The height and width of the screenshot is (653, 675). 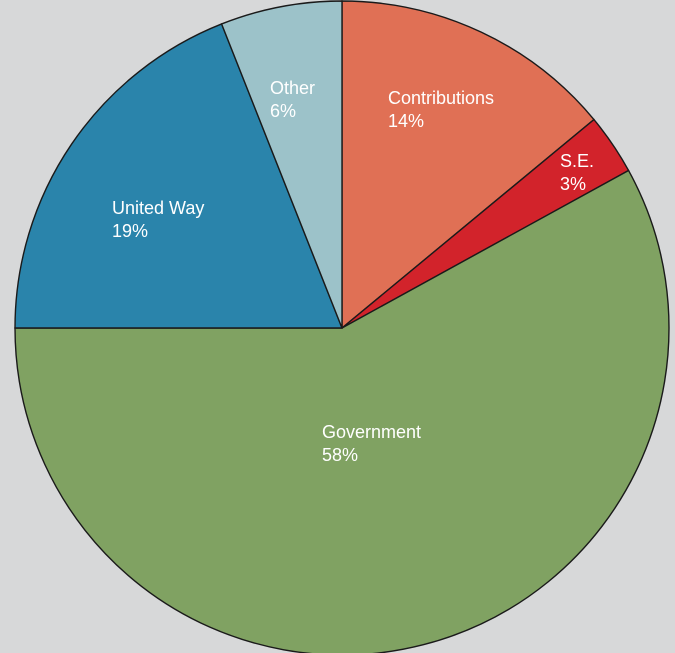 I want to click on slice-label-s-e: S.E., so click(x=577, y=161).